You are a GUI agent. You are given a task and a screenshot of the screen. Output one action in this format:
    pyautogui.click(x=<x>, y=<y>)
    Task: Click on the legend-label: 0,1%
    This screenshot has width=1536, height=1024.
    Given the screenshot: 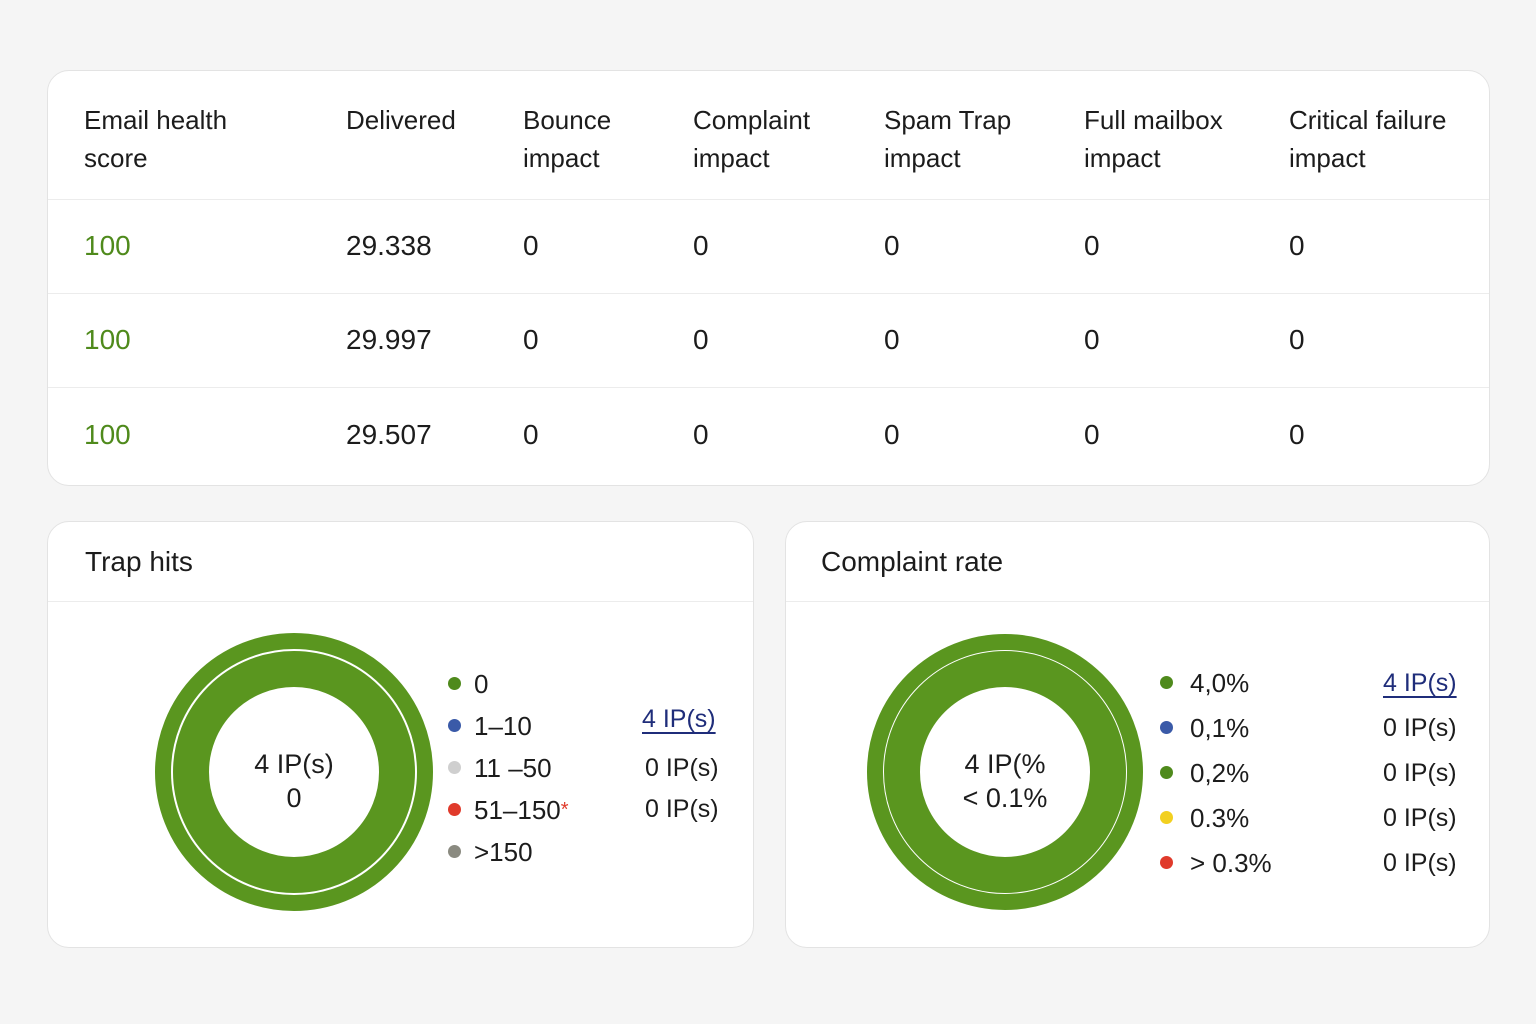 What is the action you would take?
    pyautogui.click(x=1220, y=728)
    